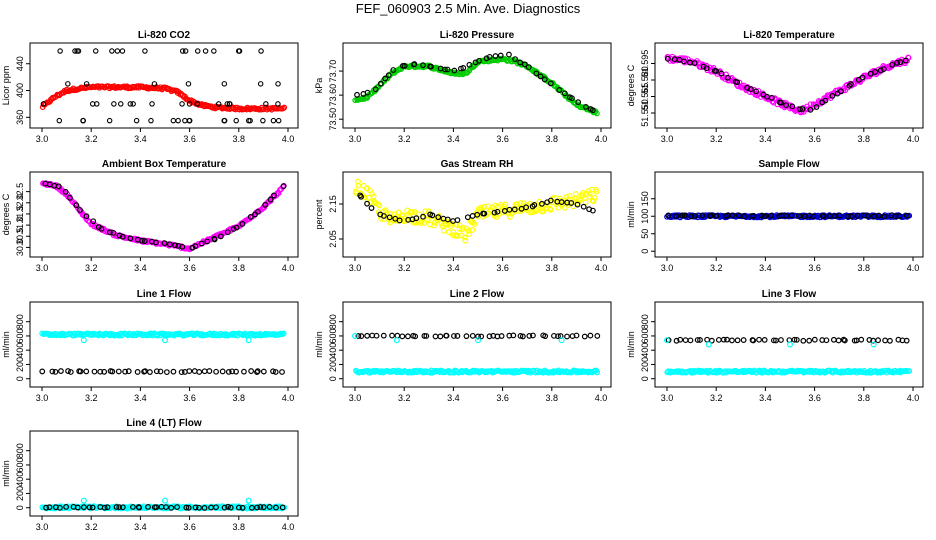 This screenshot has width=936, height=540. I want to click on x-tick-label: 3.4, so click(765, 268).